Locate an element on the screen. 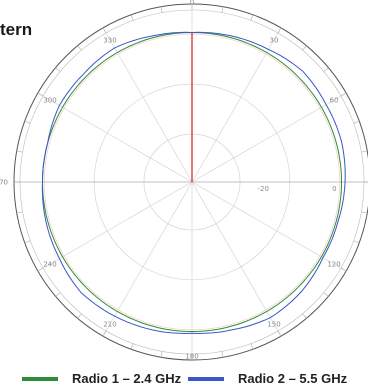  angle-label-180: 180 is located at coordinates (191, 357).